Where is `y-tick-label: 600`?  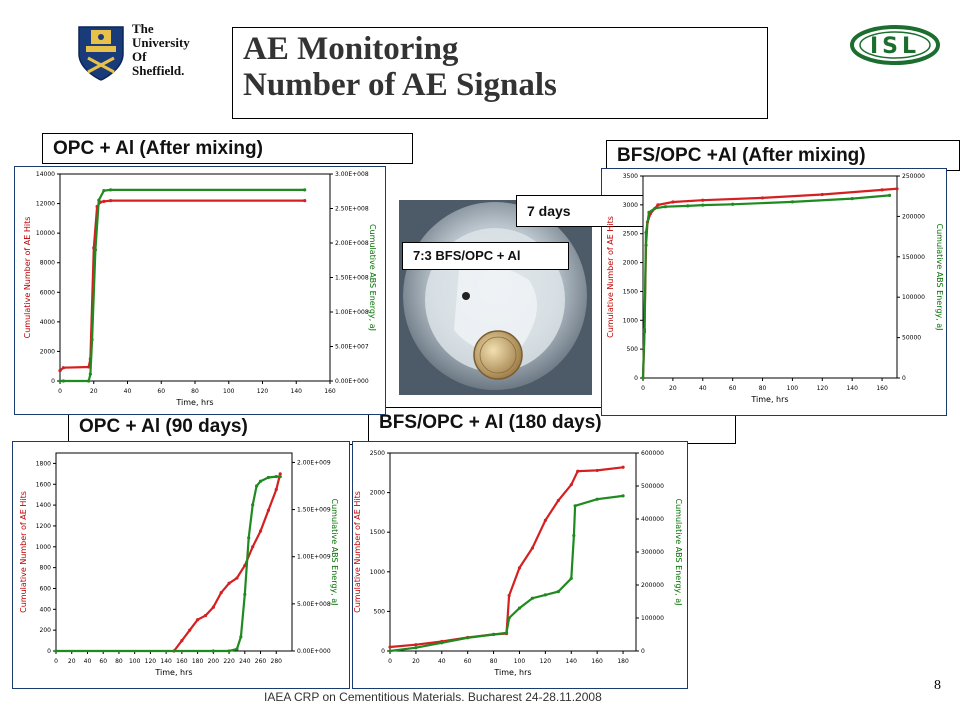 y-tick-label: 600 is located at coordinates (46, 588).